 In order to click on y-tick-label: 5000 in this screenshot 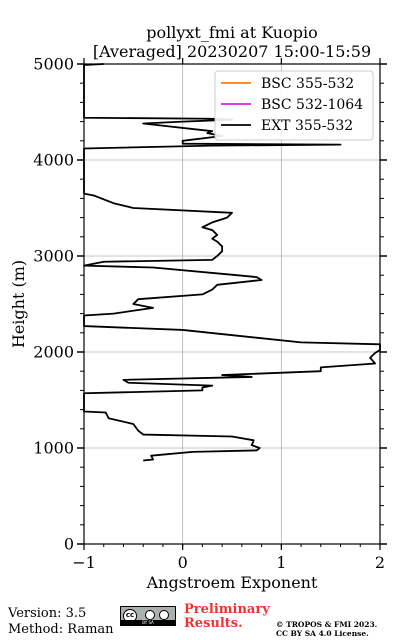, I will do `click(53, 64)`.